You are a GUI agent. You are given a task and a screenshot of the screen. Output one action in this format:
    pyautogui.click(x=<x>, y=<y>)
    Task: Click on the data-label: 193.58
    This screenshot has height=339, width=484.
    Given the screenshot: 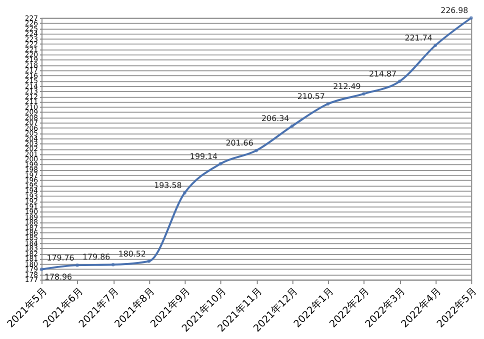 What is the action you would take?
    pyautogui.click(x=168, y=185)
    